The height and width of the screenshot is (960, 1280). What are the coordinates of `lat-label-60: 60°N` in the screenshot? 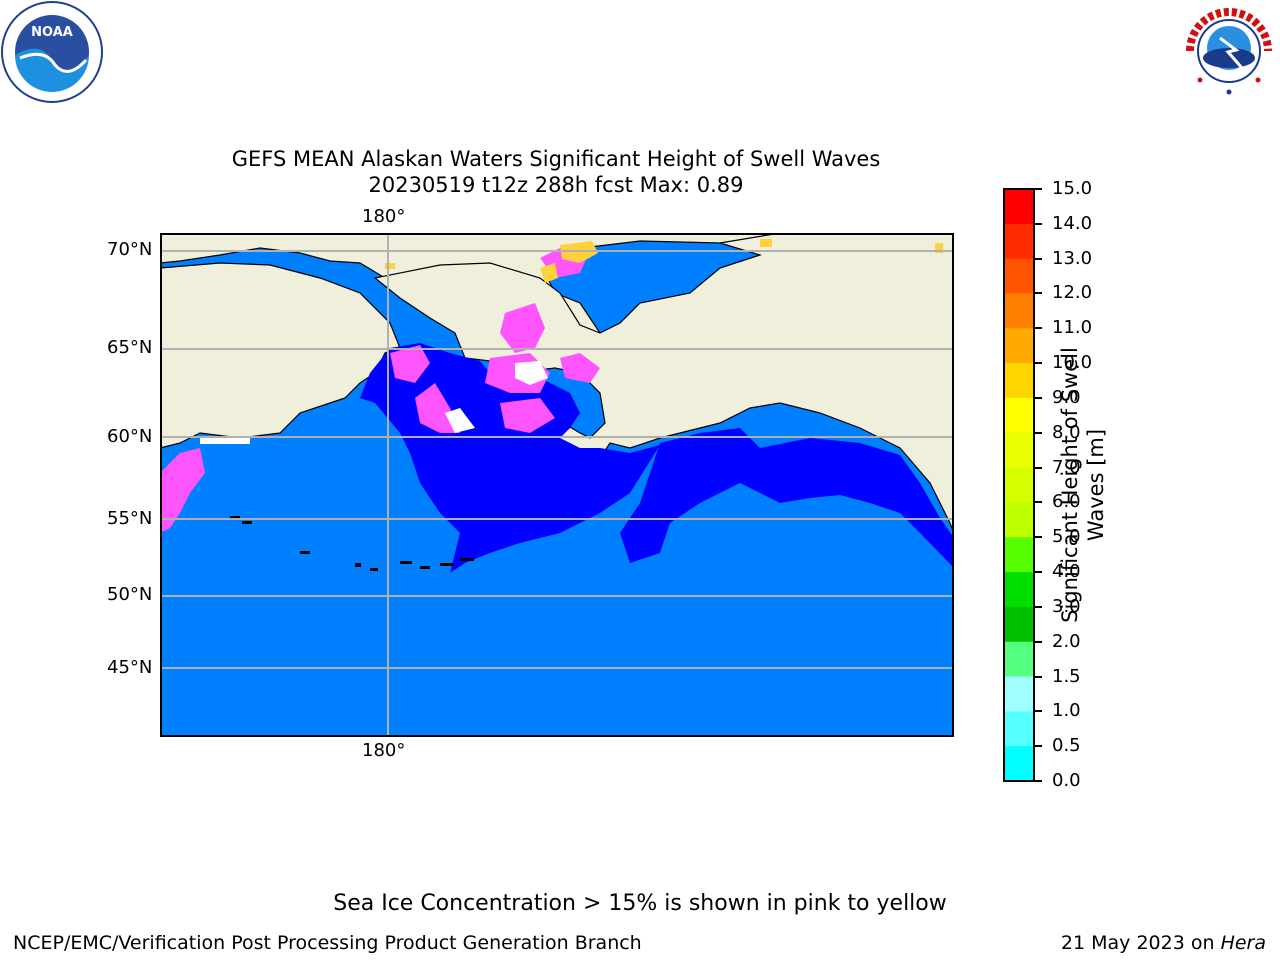 It's located at (130, 436).